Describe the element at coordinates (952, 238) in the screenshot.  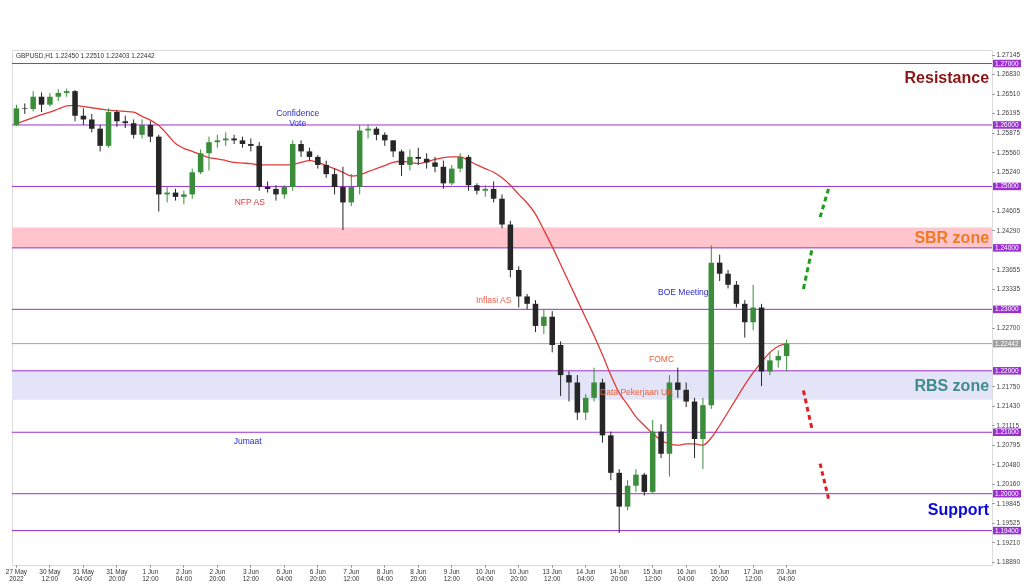
I see `annotation: SBR zone` at that location.